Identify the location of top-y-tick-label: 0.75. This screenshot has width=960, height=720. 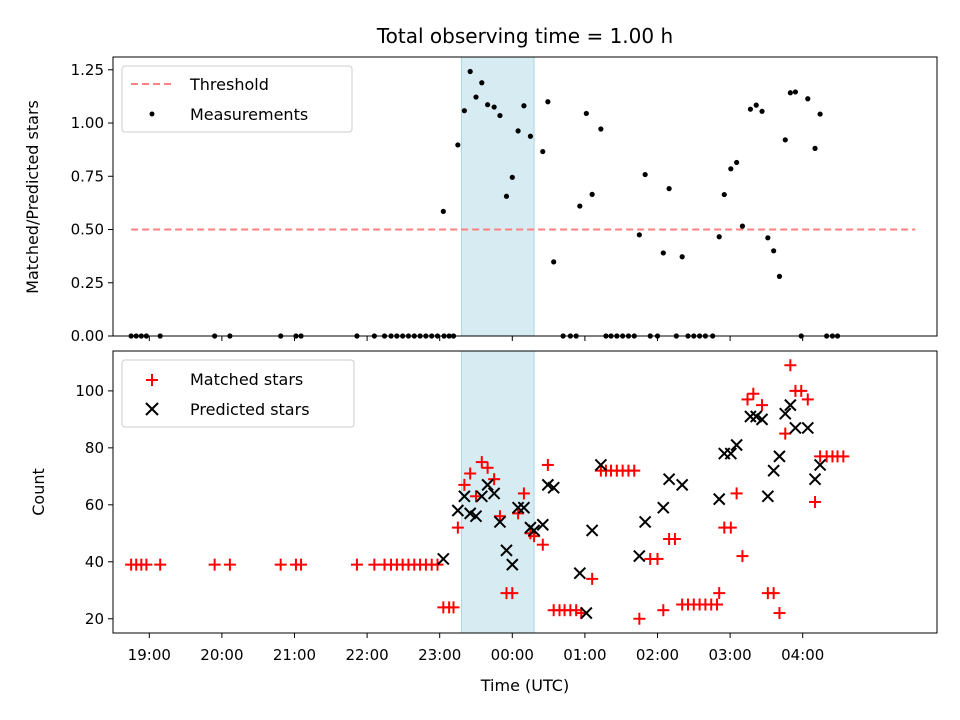
(87, 176).